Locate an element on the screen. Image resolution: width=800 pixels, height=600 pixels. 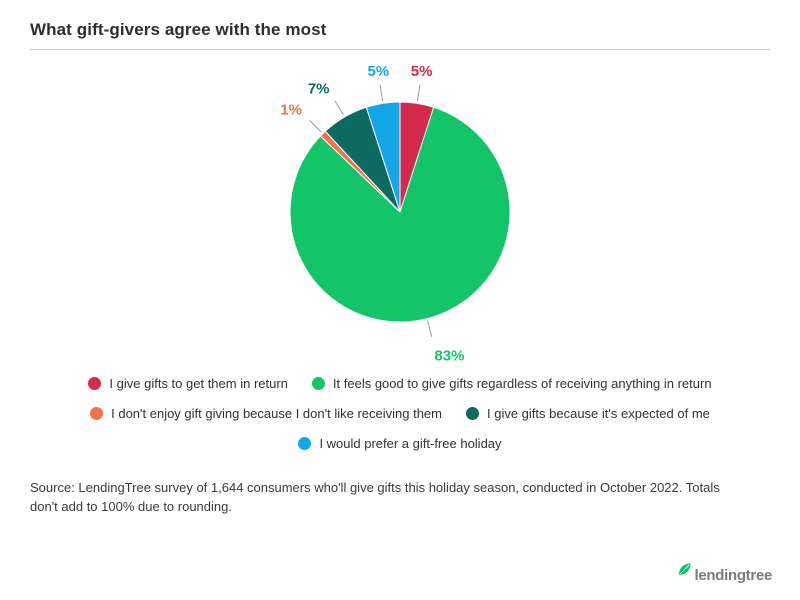
legend-item-4: I would prefer a gift-free holiday is located at coordinates (400, 443).